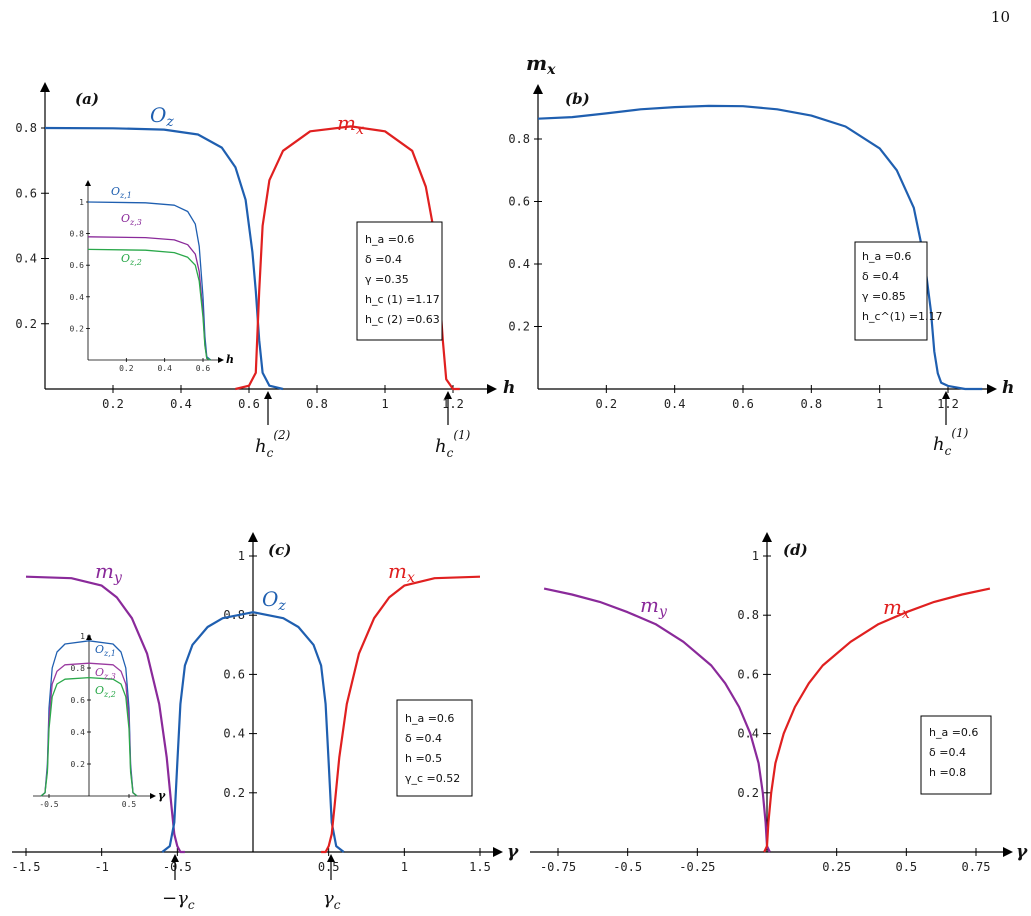  I want to click on panel-a-hc2-arrowhead, so click(268, 395).